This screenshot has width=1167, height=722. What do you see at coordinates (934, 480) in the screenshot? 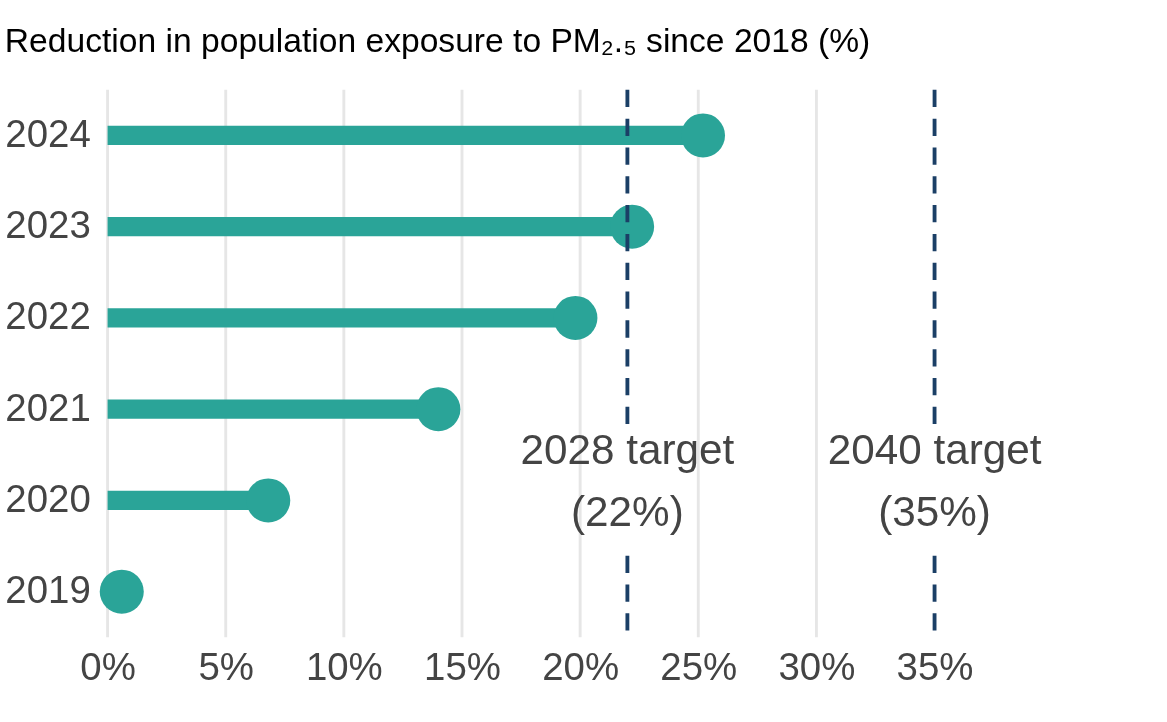
I see `ref-line-label: 2040 target (35%)` at bounding box center [934, 480].